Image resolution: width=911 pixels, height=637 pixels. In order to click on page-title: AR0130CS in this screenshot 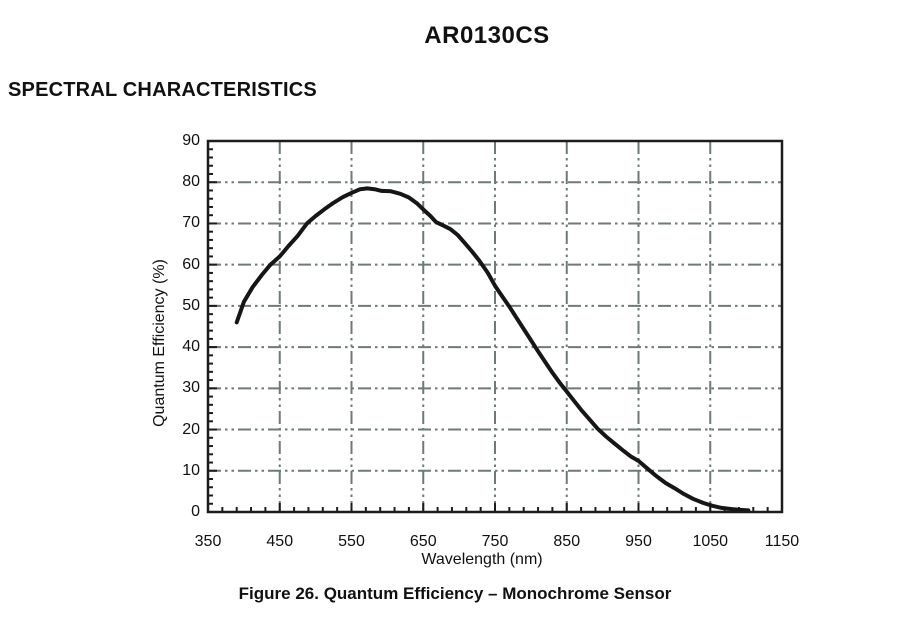, I will do `click(487, 35)`.